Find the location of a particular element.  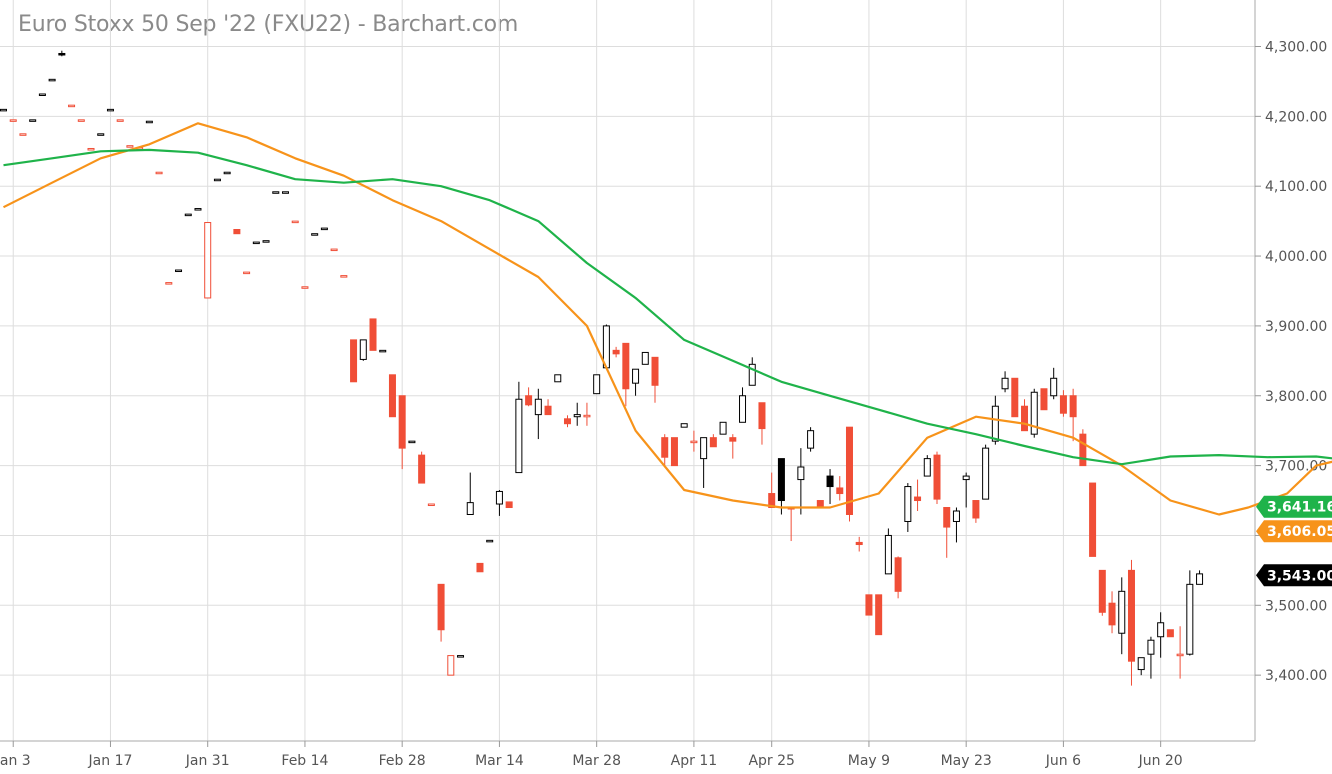

x-tick-label: Feb 28 is located at coordinates (402, 761).